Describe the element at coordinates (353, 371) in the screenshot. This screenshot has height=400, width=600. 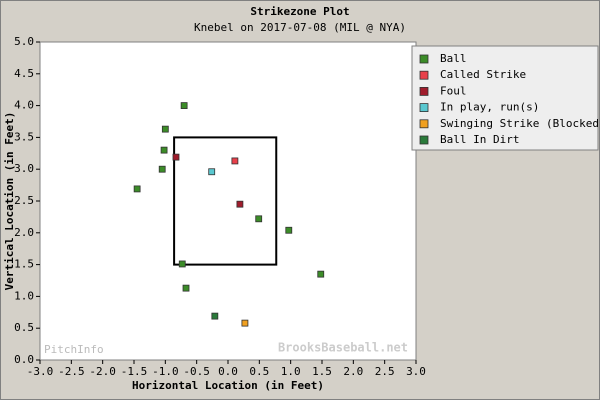
I see `x-tick-label: 2.0` at that location.